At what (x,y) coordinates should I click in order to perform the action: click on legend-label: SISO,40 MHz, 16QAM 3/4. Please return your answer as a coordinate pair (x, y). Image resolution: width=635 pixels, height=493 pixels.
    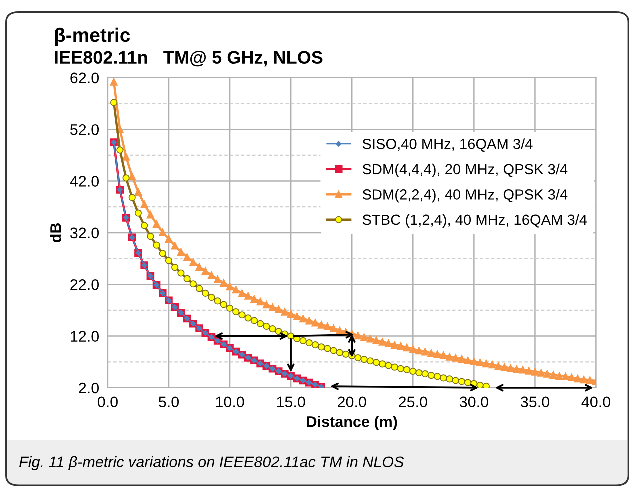
    Looking at the image, I should click on (447, 145).